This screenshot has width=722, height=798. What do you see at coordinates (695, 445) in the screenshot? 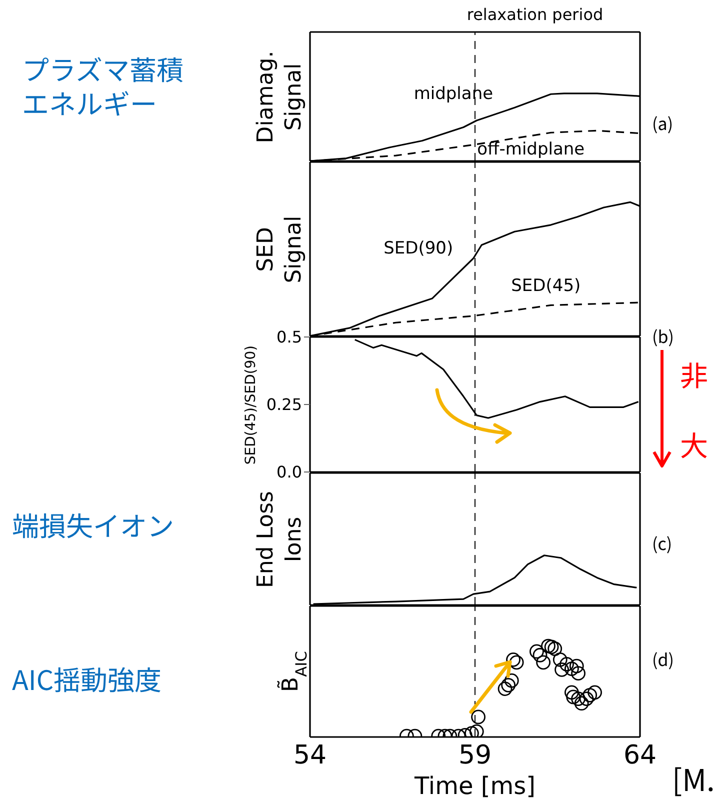
I see `text: 大` at bounding box center [695, 445].